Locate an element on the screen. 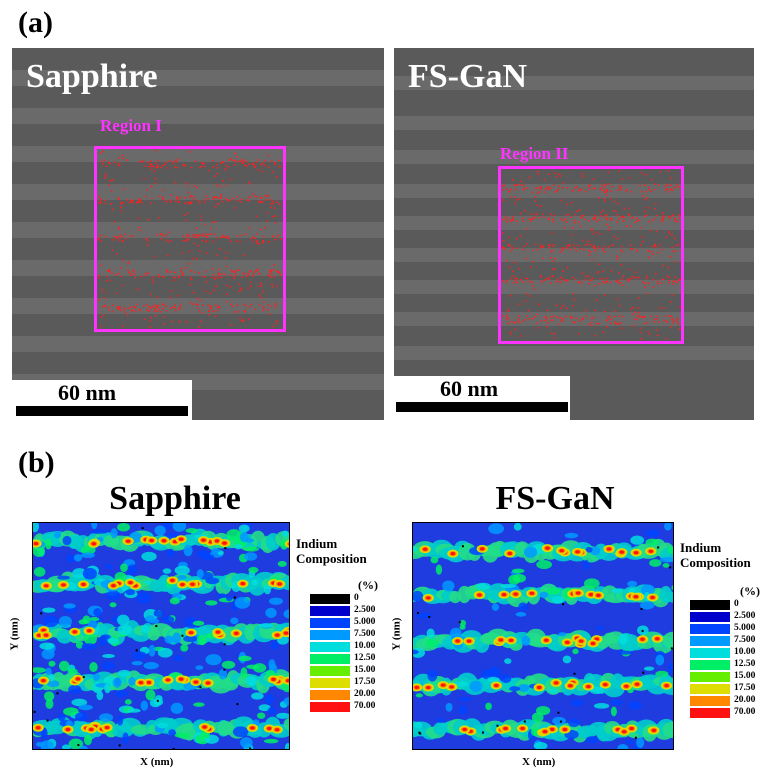  legend-heading-left: Indium Composition is located at coordinates (331, 551).